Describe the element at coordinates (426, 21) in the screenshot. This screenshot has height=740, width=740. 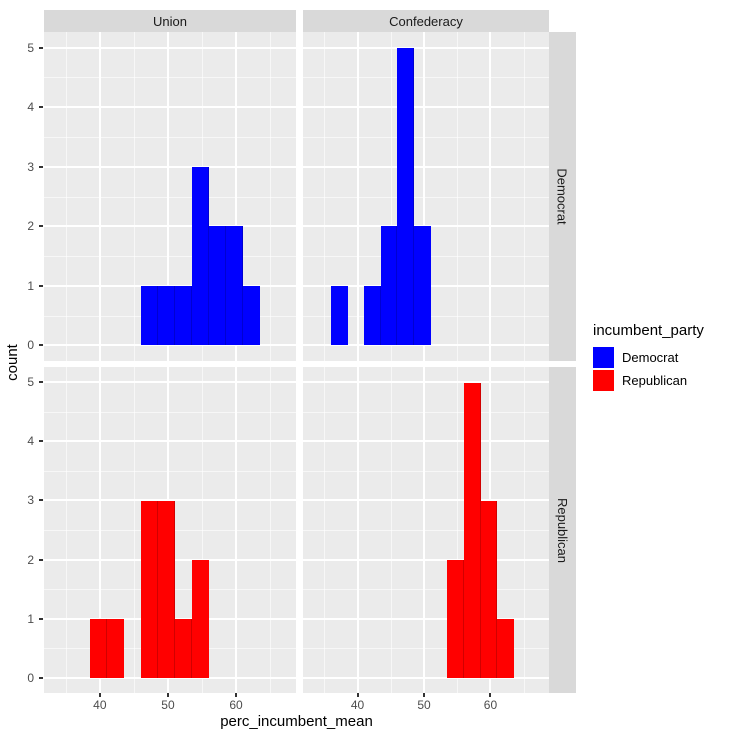
I see `facet-strip-confederacy: Confederacy` at that location.